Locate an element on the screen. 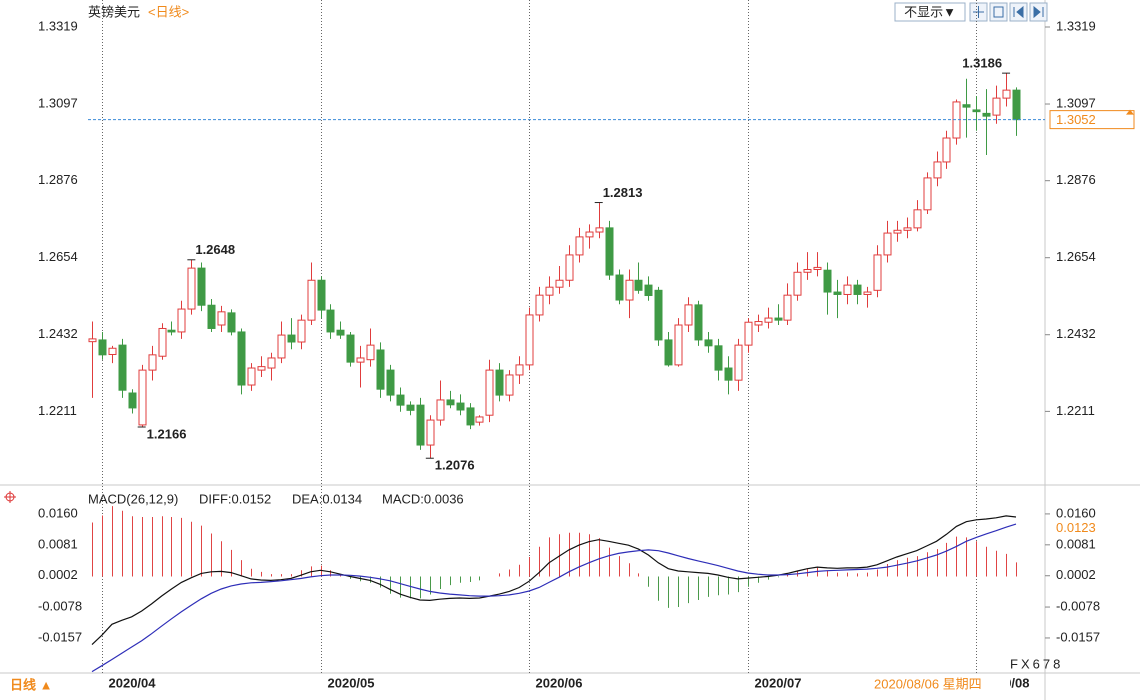 The image size is (1140, 700). y-tick-label-left: 1.3319 is located at coordinates (58, 25).